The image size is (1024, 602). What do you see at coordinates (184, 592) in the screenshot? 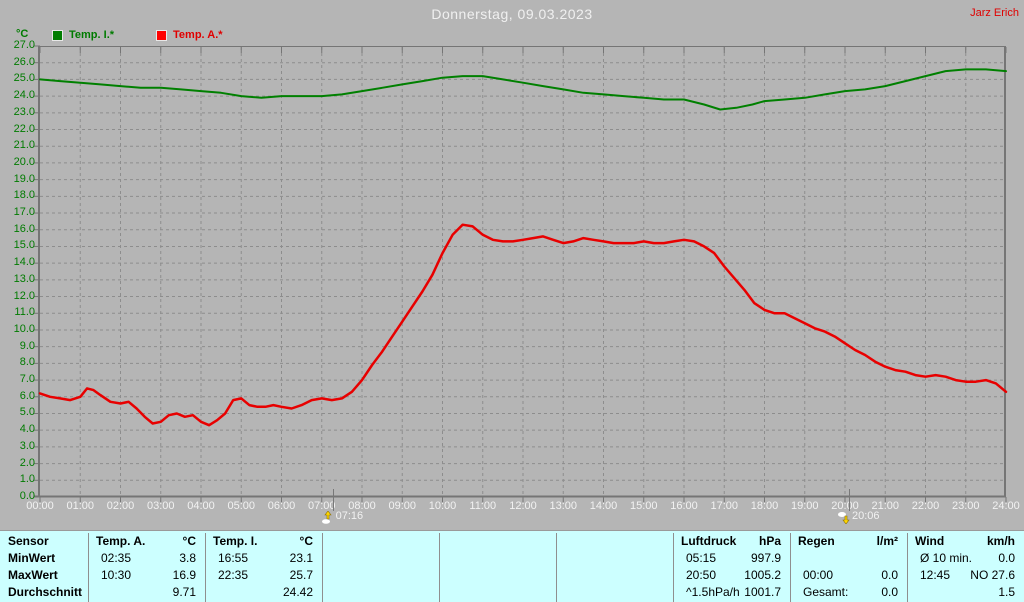
I see `table-cell-value: 9.71` at bounding box center [184, 592].